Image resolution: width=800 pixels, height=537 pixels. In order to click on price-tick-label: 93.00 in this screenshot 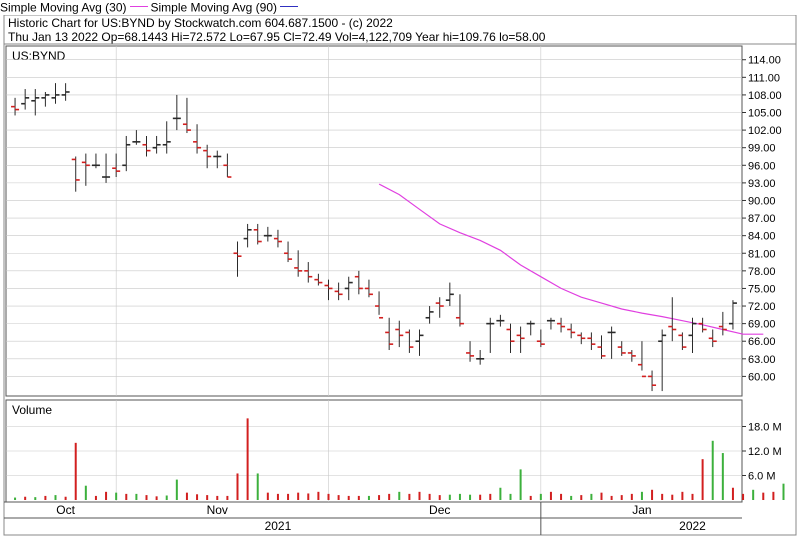, I will do `click(762, 184)`.